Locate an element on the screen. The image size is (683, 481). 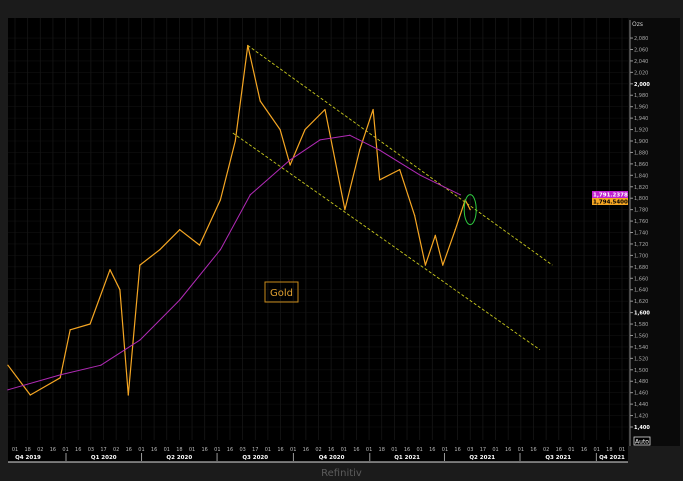
last-value-text: 1,794.5400 is located at coordinates (610, 203).